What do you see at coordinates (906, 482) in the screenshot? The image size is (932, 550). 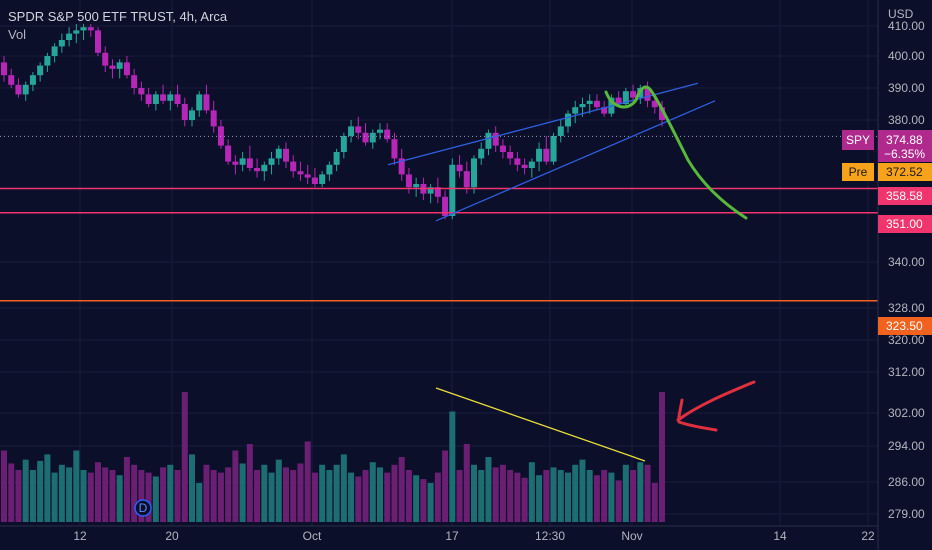 I see `price-tick-label: 286.00` at bounding box center [906, 482].